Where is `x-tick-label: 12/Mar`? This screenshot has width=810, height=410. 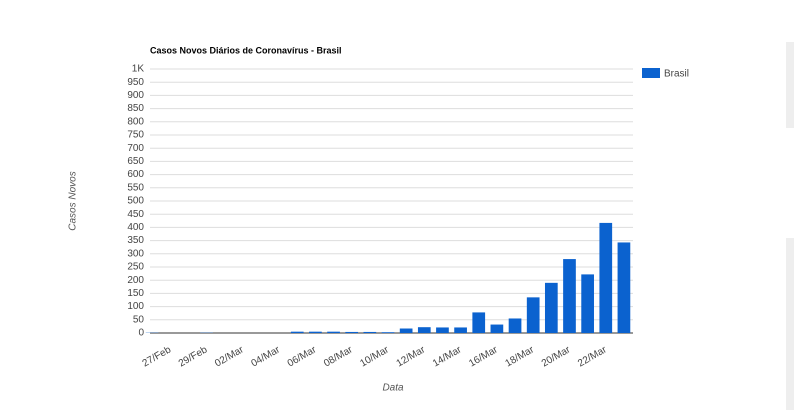 x-tick-label: 12/Mar is located at coordinates (411, 356).